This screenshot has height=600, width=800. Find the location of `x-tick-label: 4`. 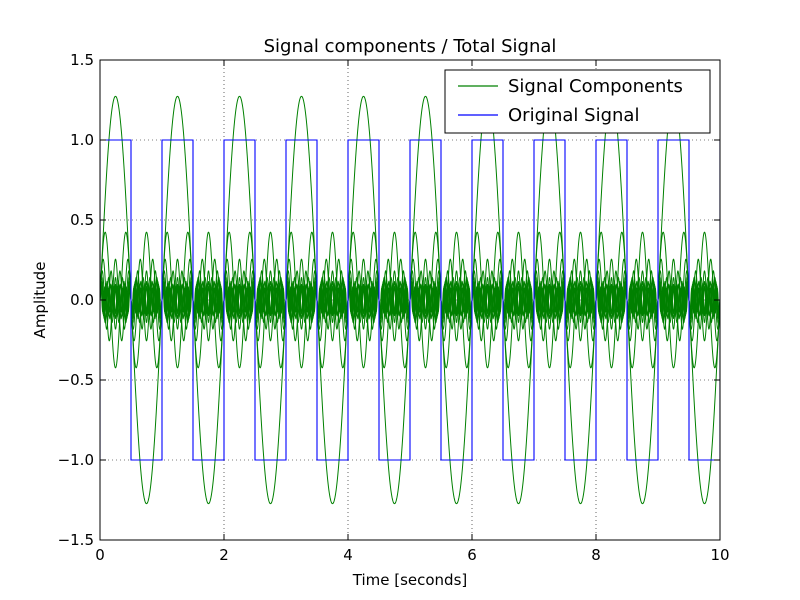

x-tick-label: 4 is located at coordinates (348, 555).